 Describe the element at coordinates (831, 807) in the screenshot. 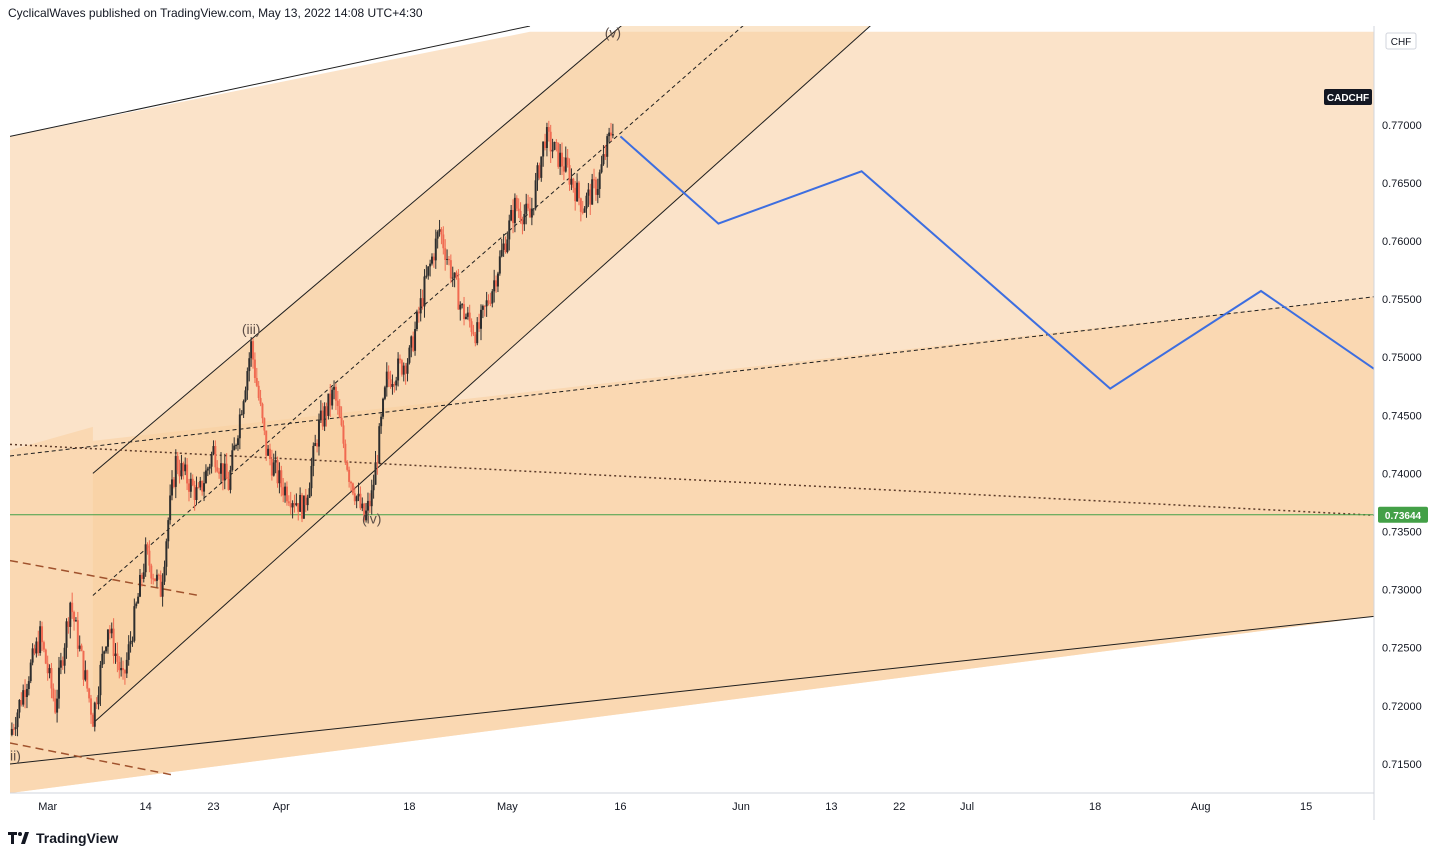

I see `time-tick-label: 13` at that location.